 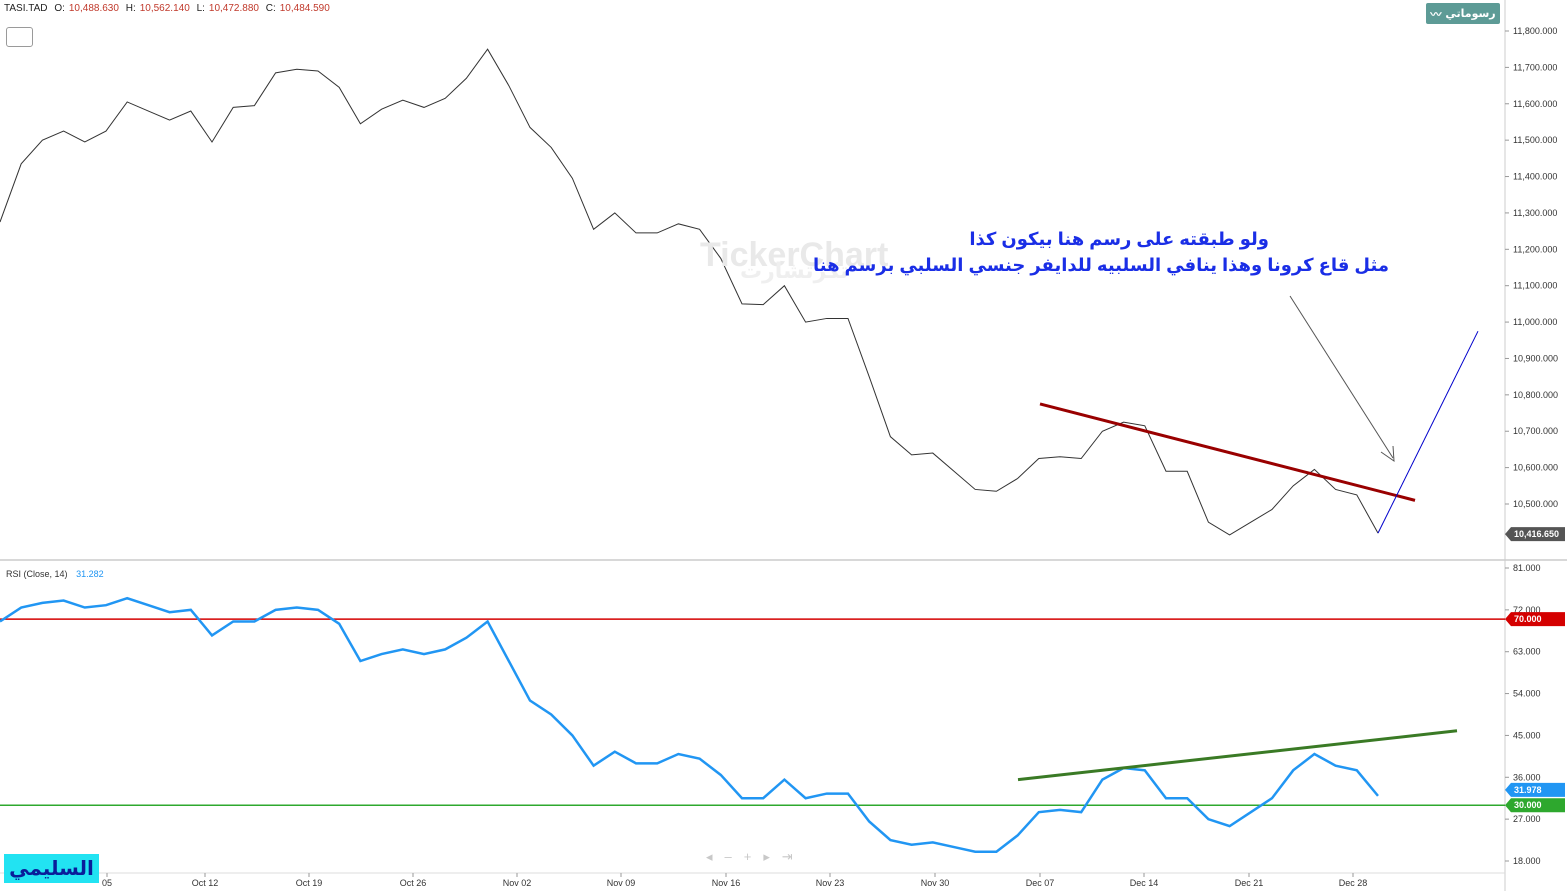 What do you see at coordinates (26, 8) in the screenshot?
I see `symbol-label: TASI.TAD` at bounding box center [26, 8].